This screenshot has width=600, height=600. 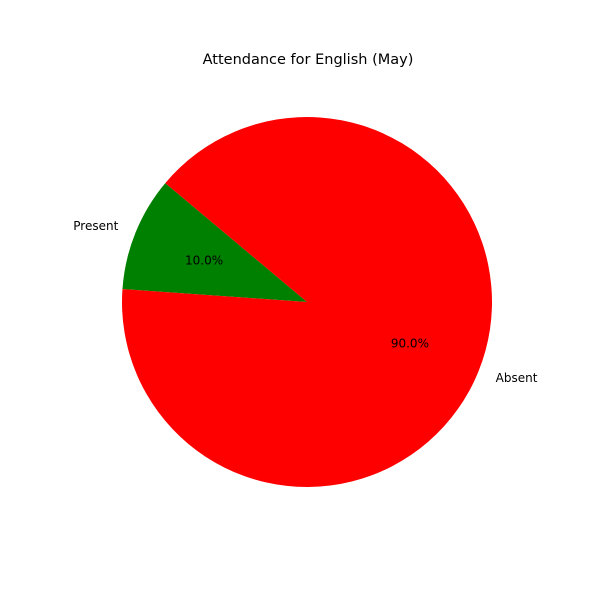 I want to click on chart-title: Attendance for English (May), so click(x=308, y=60).